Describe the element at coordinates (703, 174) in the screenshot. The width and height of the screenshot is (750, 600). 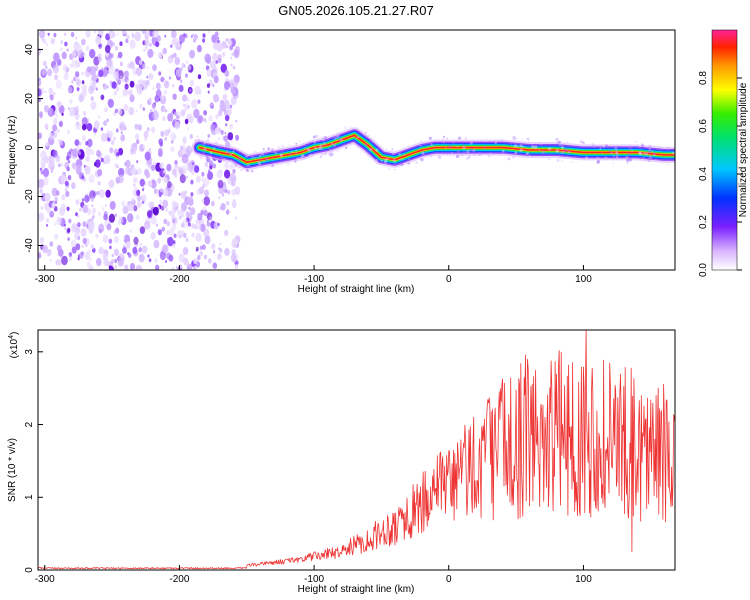
I see `colorbar-tick-label: 0.4` at that location.